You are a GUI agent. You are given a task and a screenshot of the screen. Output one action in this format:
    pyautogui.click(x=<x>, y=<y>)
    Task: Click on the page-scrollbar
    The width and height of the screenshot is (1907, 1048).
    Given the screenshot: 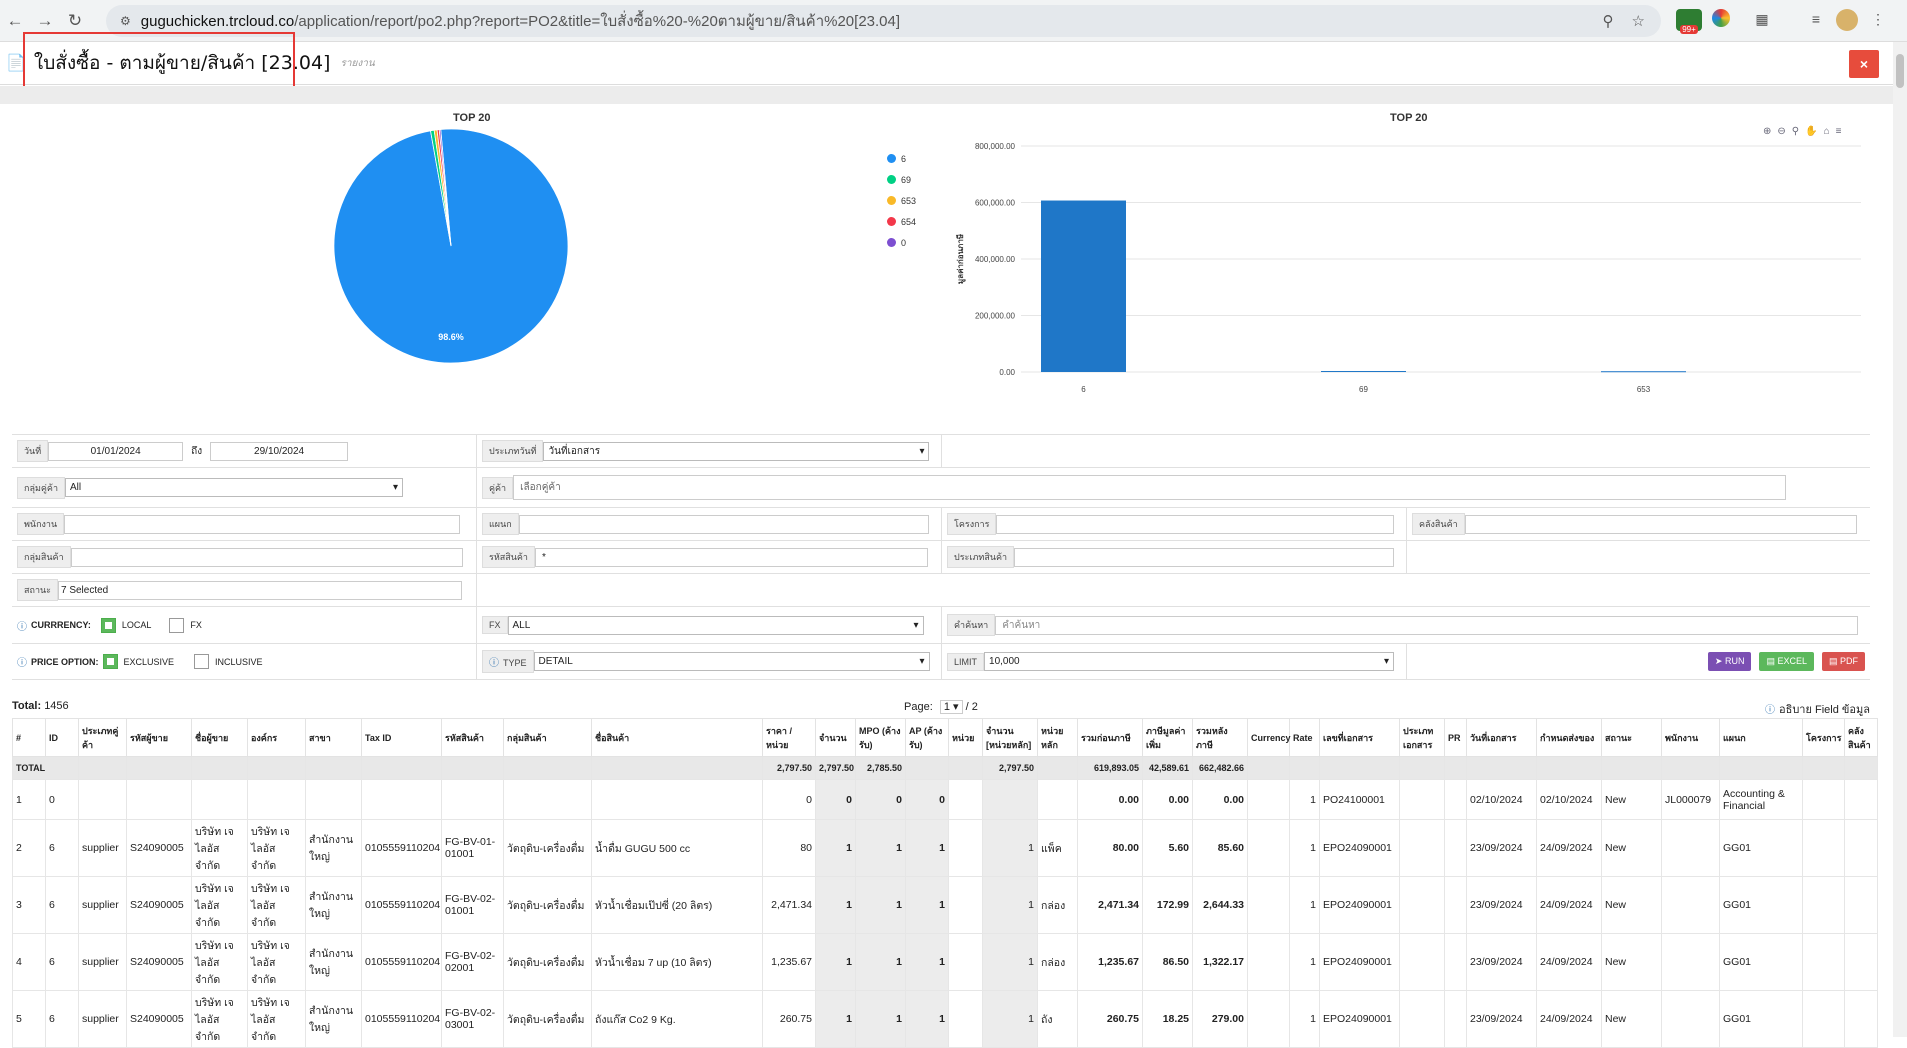 What is the action you would take?
    pyautogui.click(x=1900, y=539)
    